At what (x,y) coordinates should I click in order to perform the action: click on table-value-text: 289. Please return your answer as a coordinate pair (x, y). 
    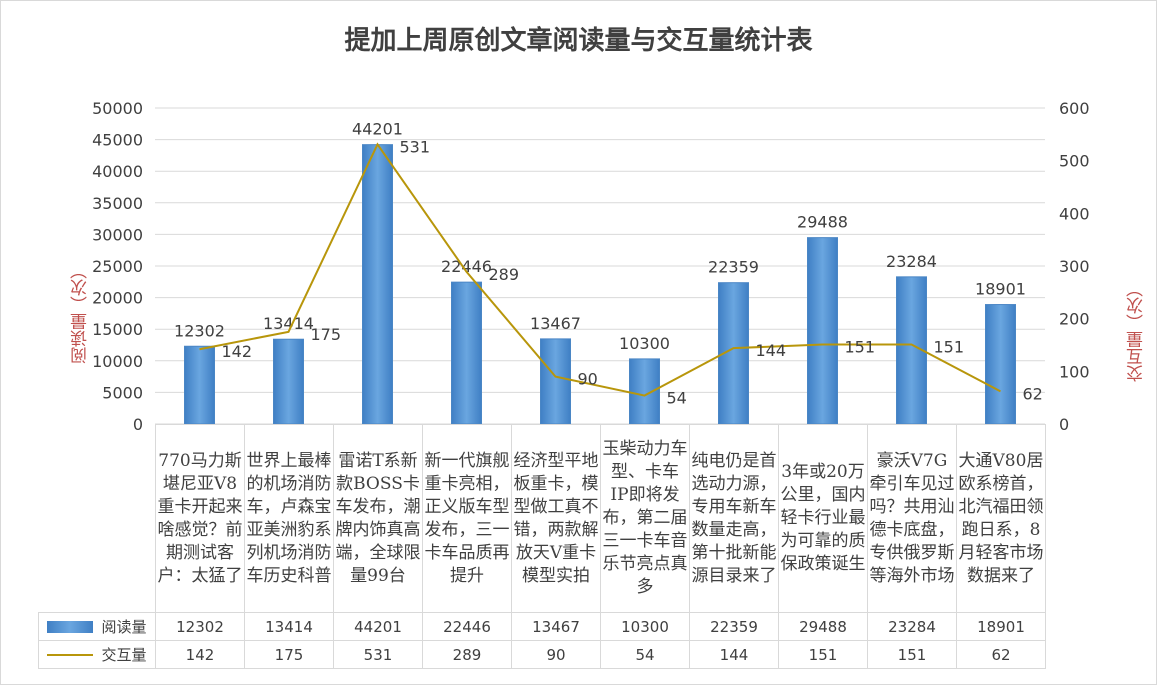
    Looking at the image, I should click on (467, 654).